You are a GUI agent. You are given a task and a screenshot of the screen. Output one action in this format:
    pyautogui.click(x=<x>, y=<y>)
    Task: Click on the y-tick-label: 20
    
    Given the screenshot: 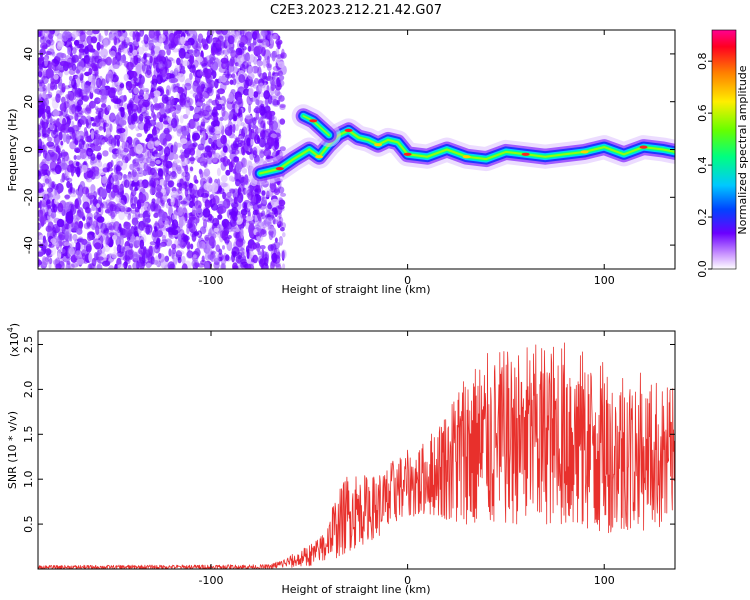 What is the action you would take?
    pyautogui.click(x=28, y=102)
    